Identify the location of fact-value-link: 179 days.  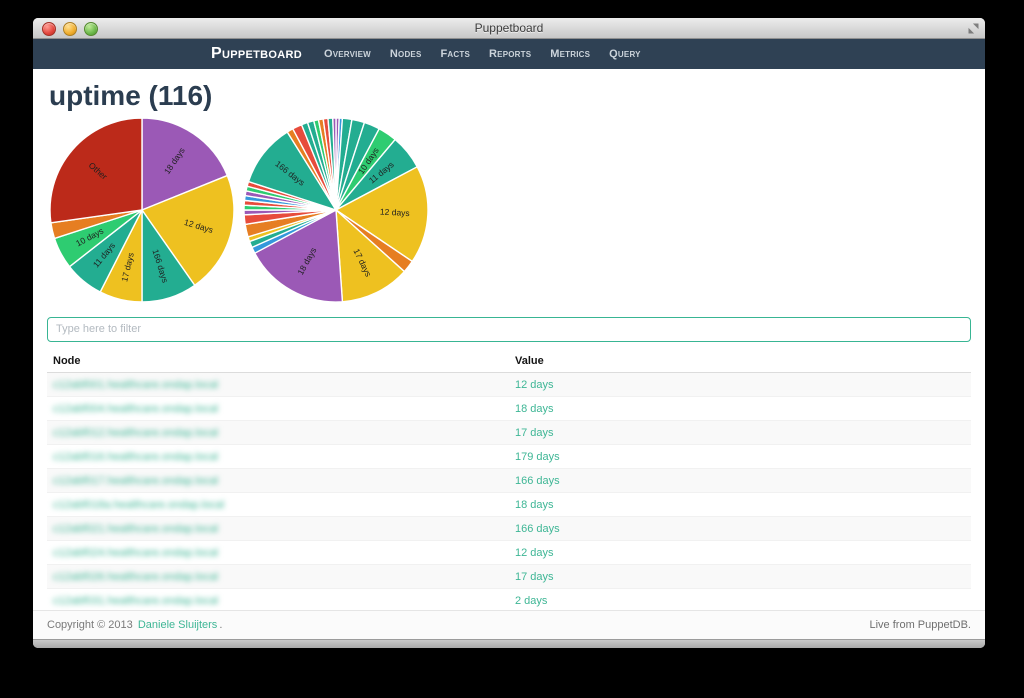
(537, 456).